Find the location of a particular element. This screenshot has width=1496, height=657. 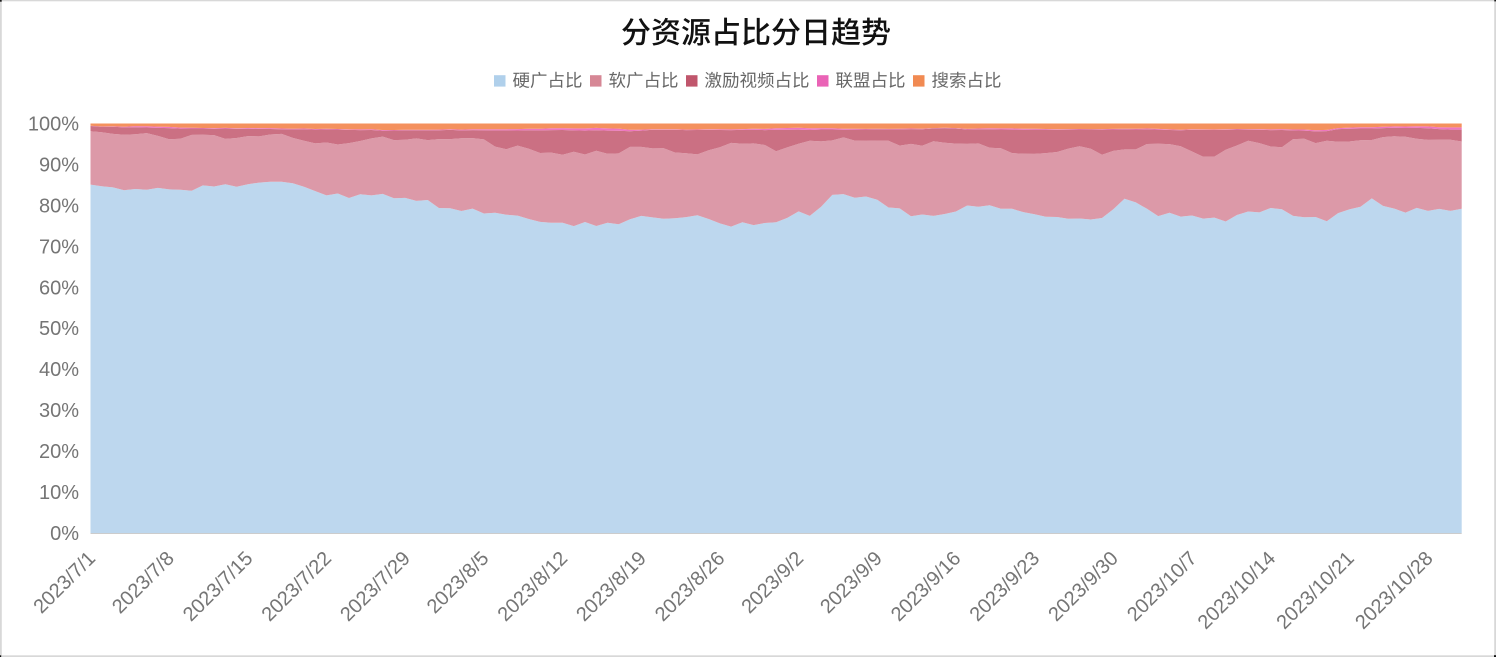

svg-text: 80% is located at coordinates (59, 206).